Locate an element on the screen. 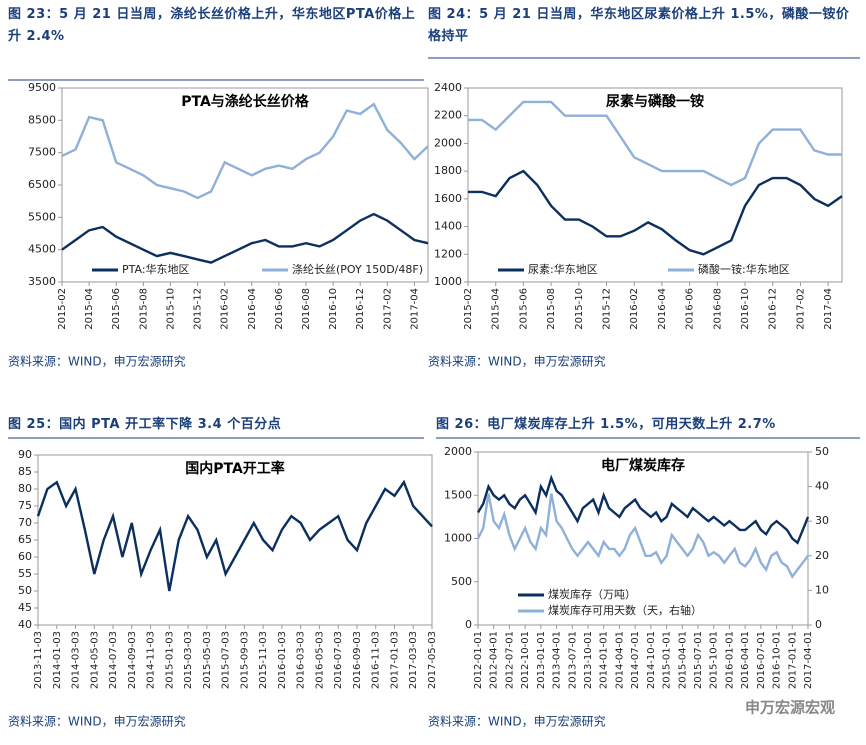  x-tick-label: 2014-07-01 is located at coordinates (635, 660).